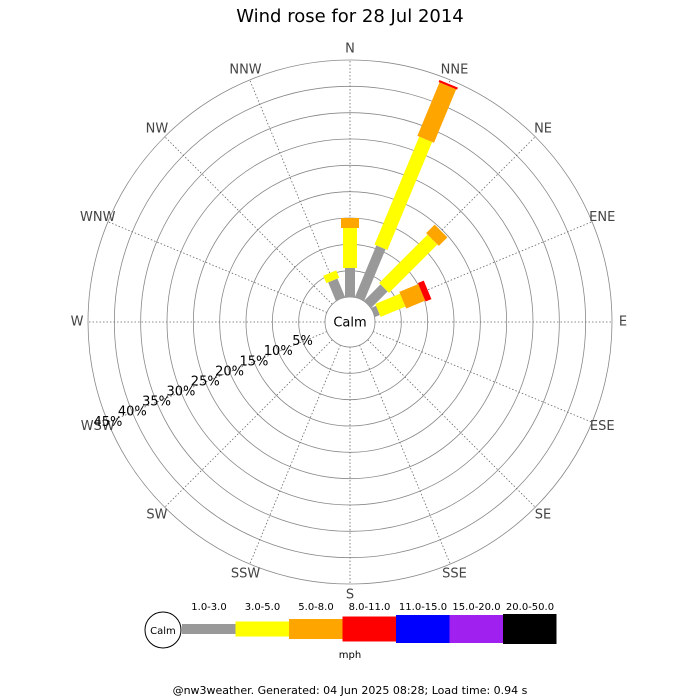 The width and height of the screenshot is (700, 700). Describe the element at coordinates (132, 412) in the screenshot. I see `ring-label: 40%` at that location.